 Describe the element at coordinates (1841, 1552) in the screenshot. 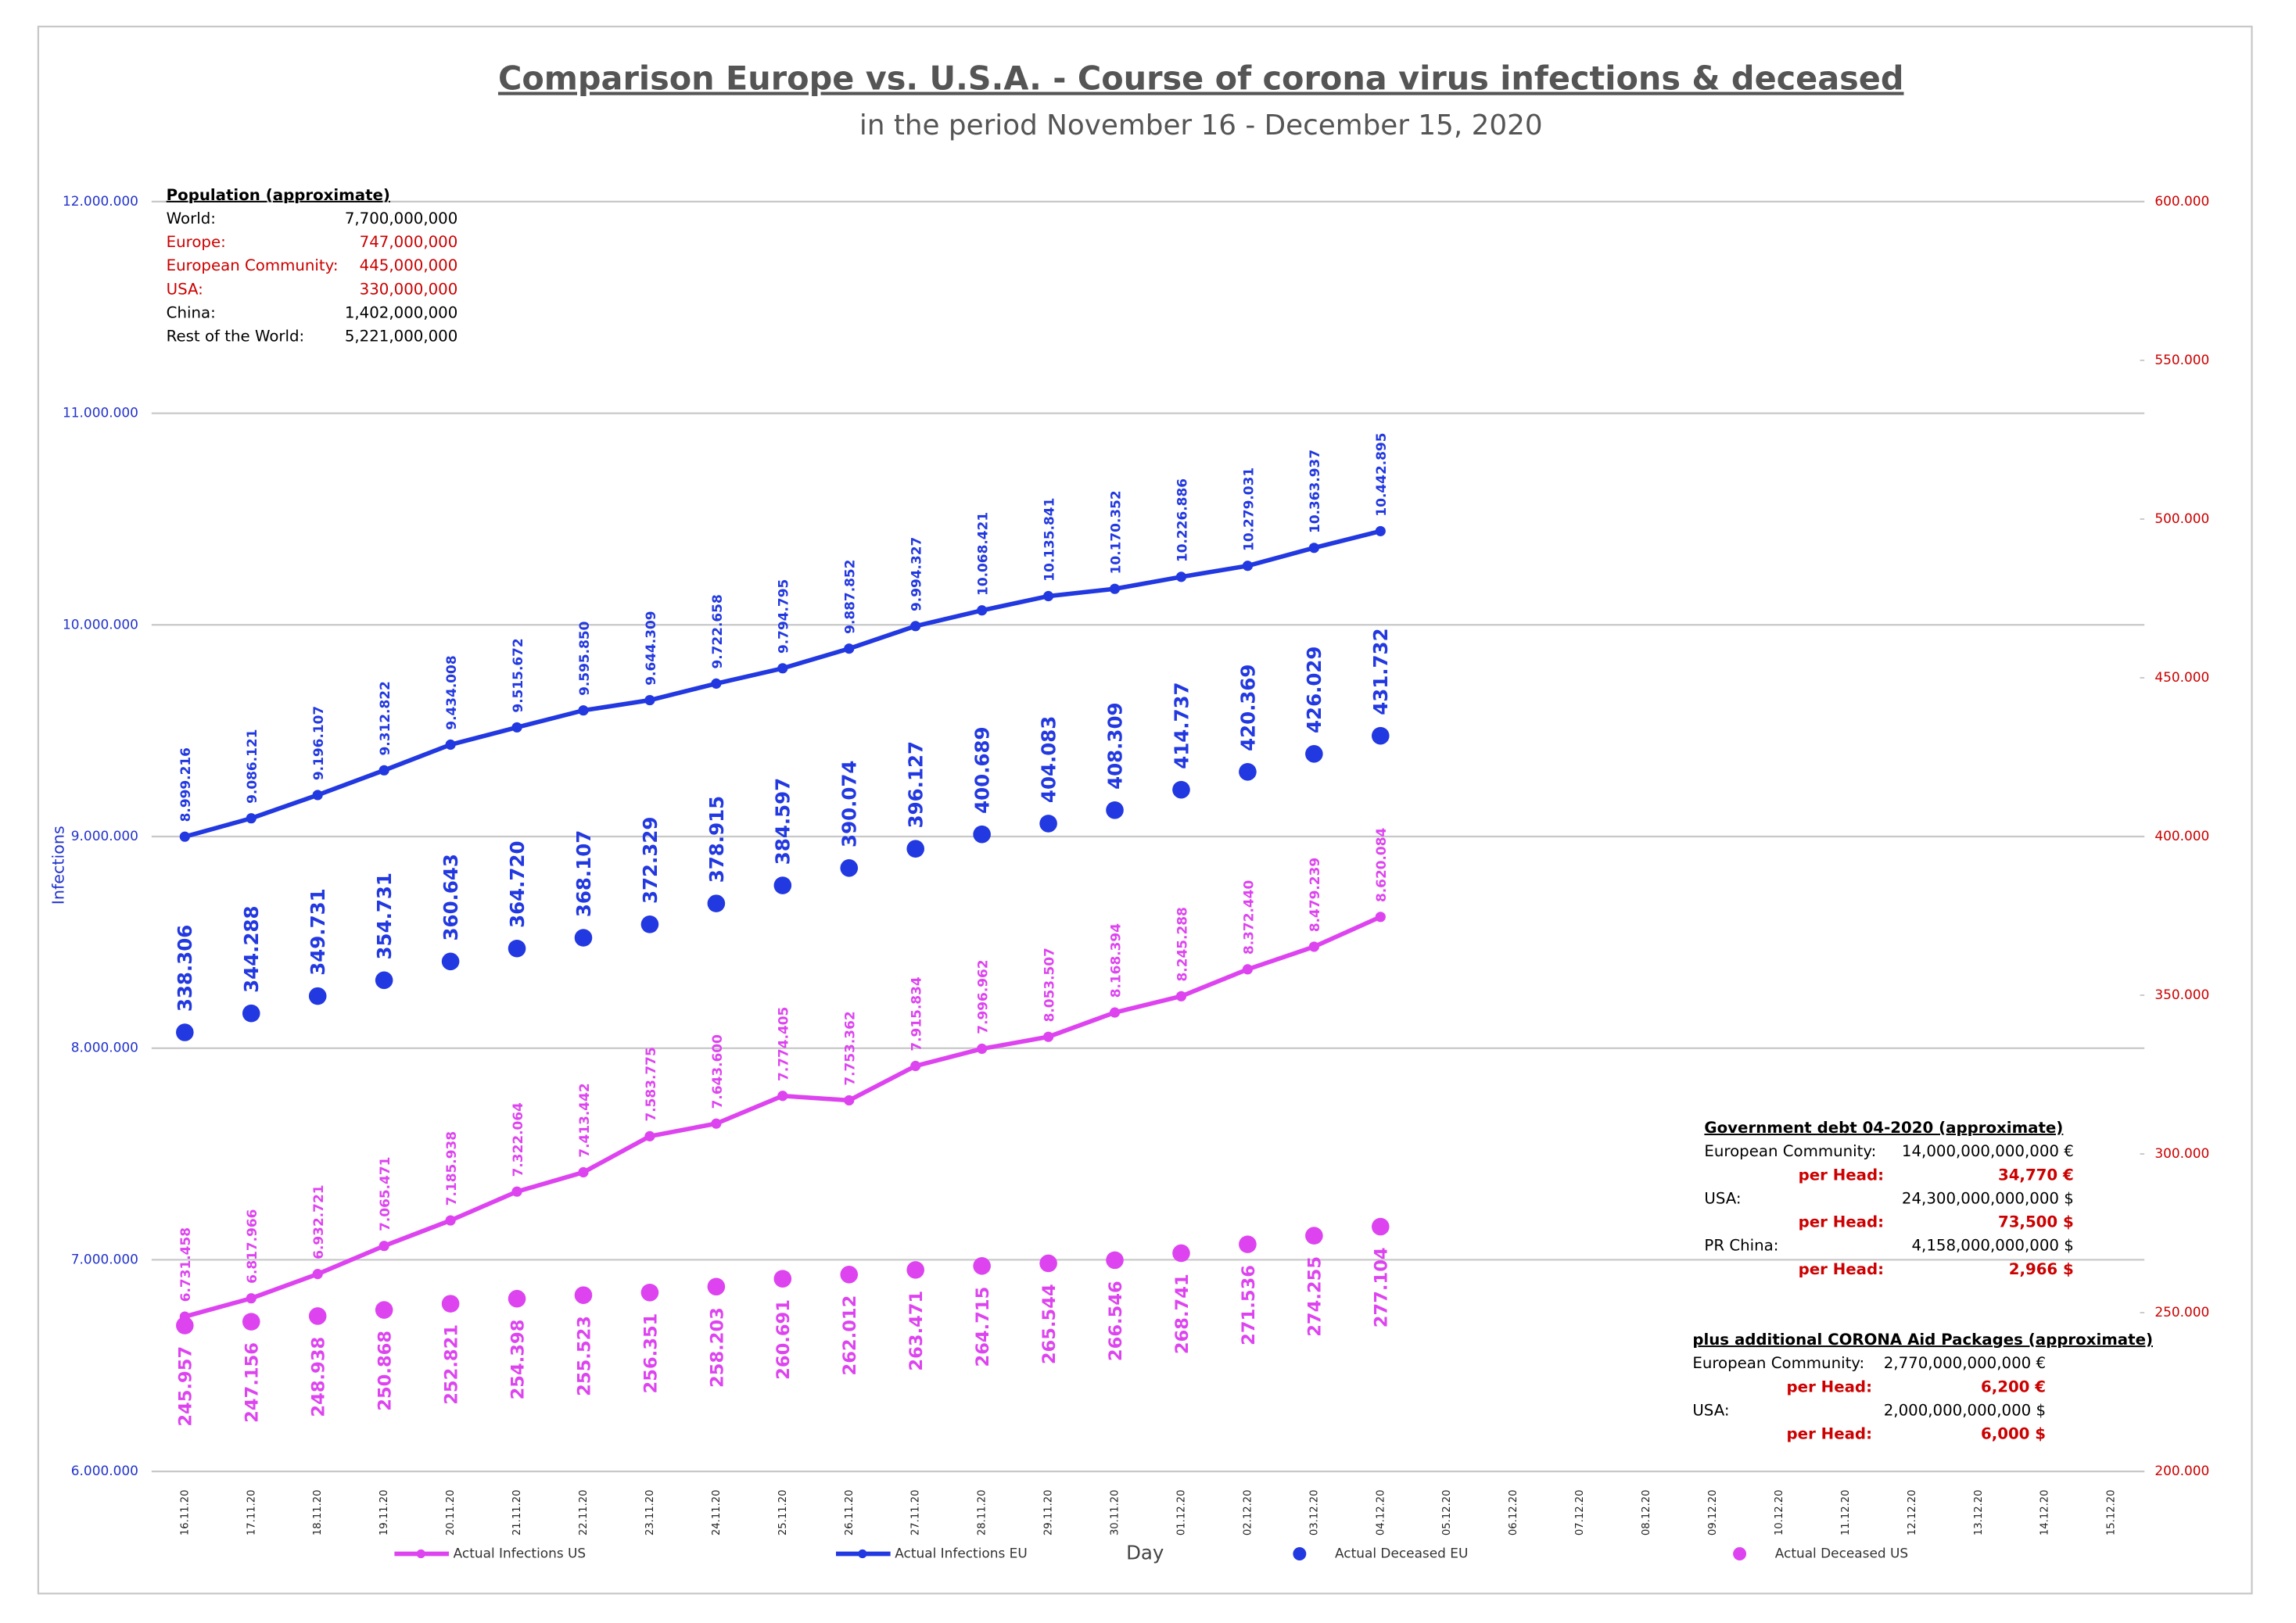

I see `legend-label: Actual Deceased US` at that location.